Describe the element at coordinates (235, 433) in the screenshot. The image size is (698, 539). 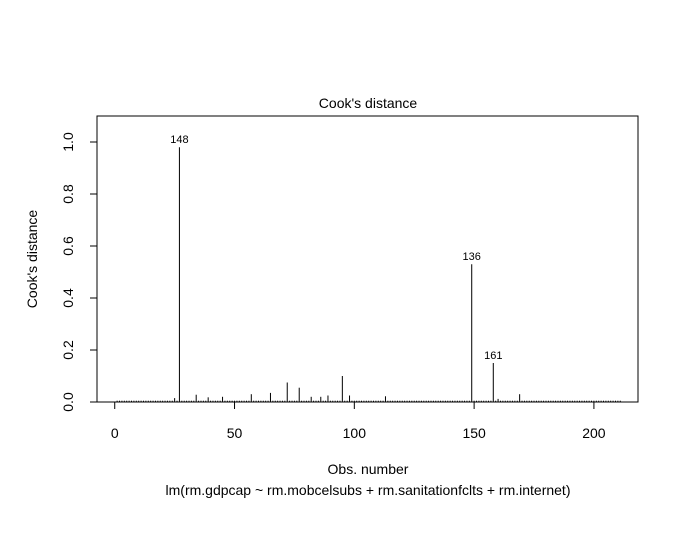
I see `x-tick-label: 50` at that location.